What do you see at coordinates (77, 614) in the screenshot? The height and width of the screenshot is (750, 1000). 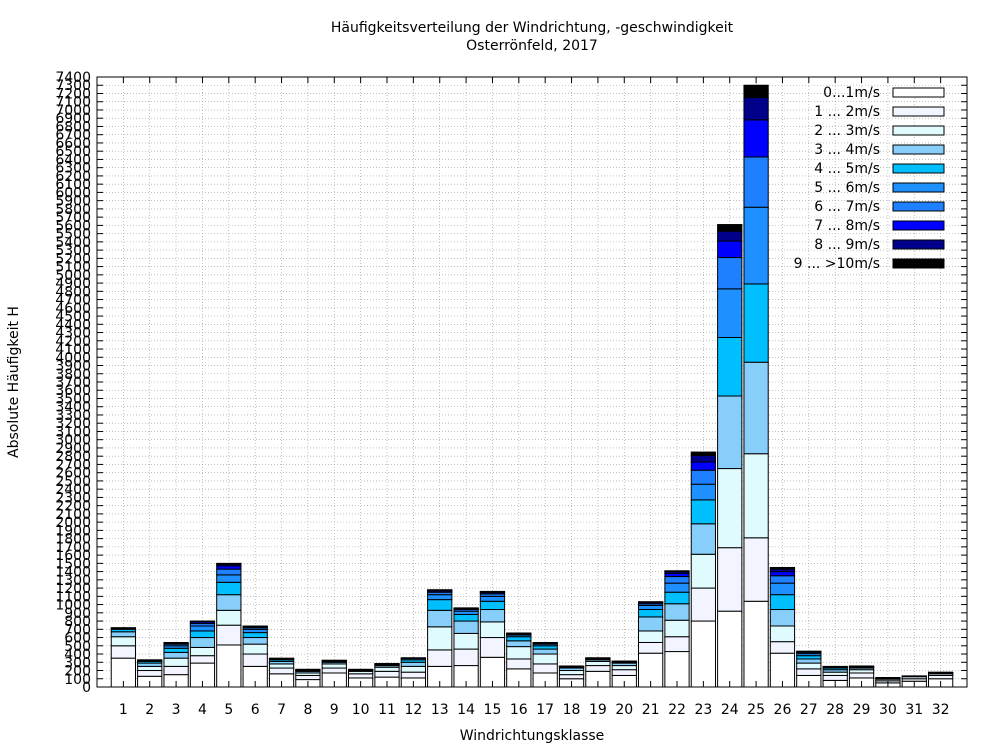 I see `y-tick-label: 900` at bounding box center [77, 614].